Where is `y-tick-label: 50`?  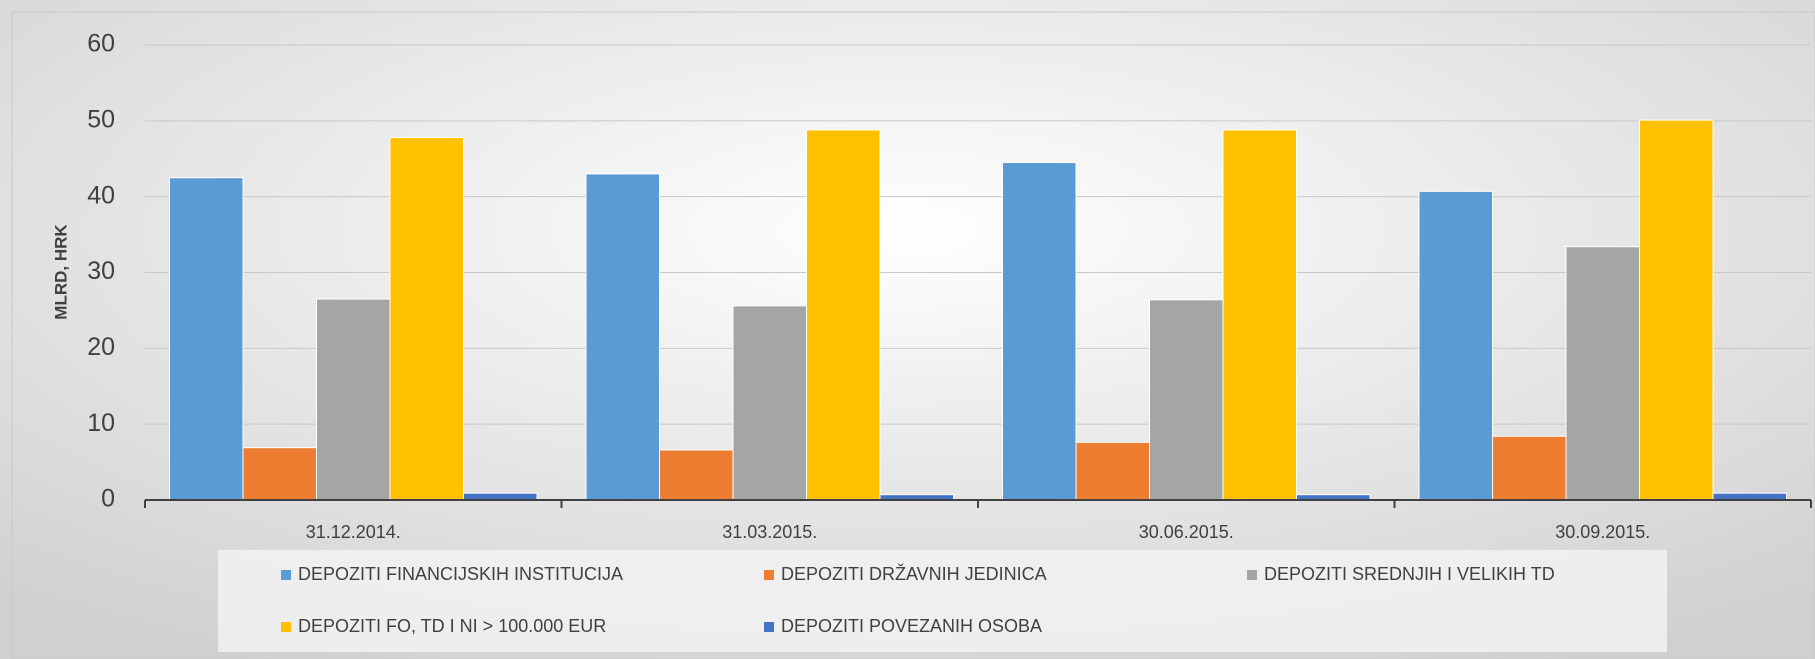
y-tick-label: 50 is located at coordinates (101, 119).